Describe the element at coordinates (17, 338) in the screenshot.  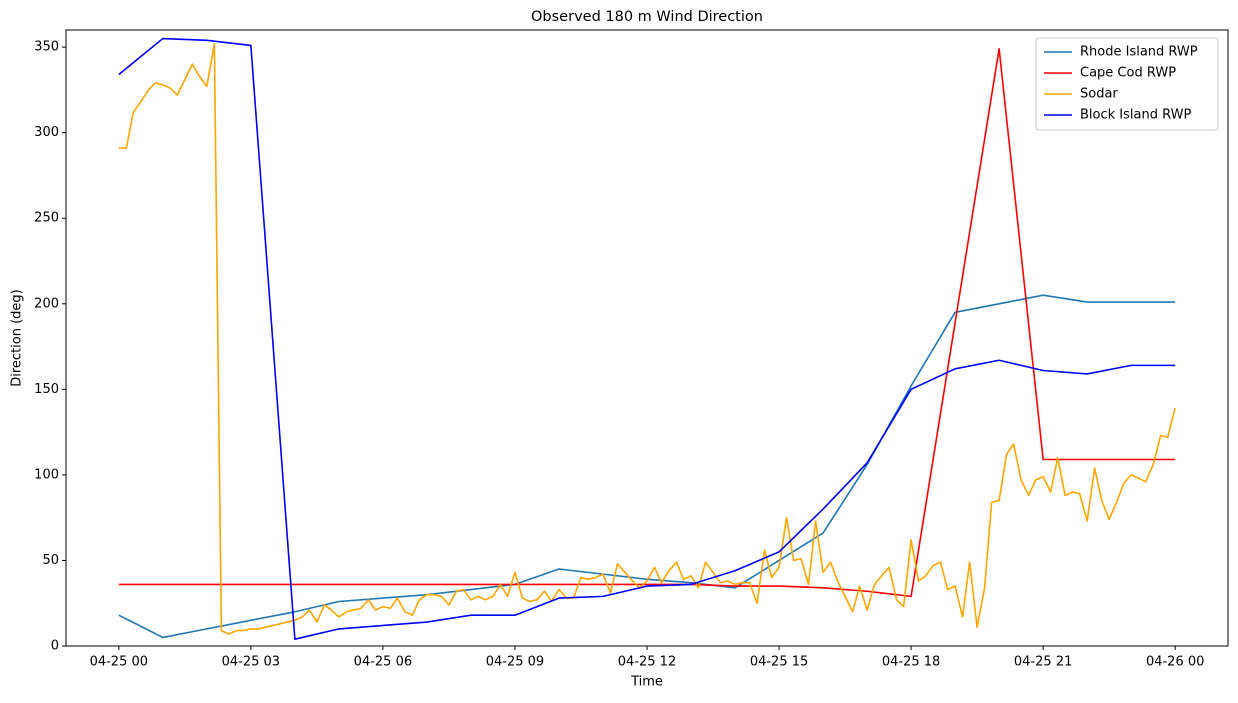
I see `y-axis-label: Direction (deg)` at that location.